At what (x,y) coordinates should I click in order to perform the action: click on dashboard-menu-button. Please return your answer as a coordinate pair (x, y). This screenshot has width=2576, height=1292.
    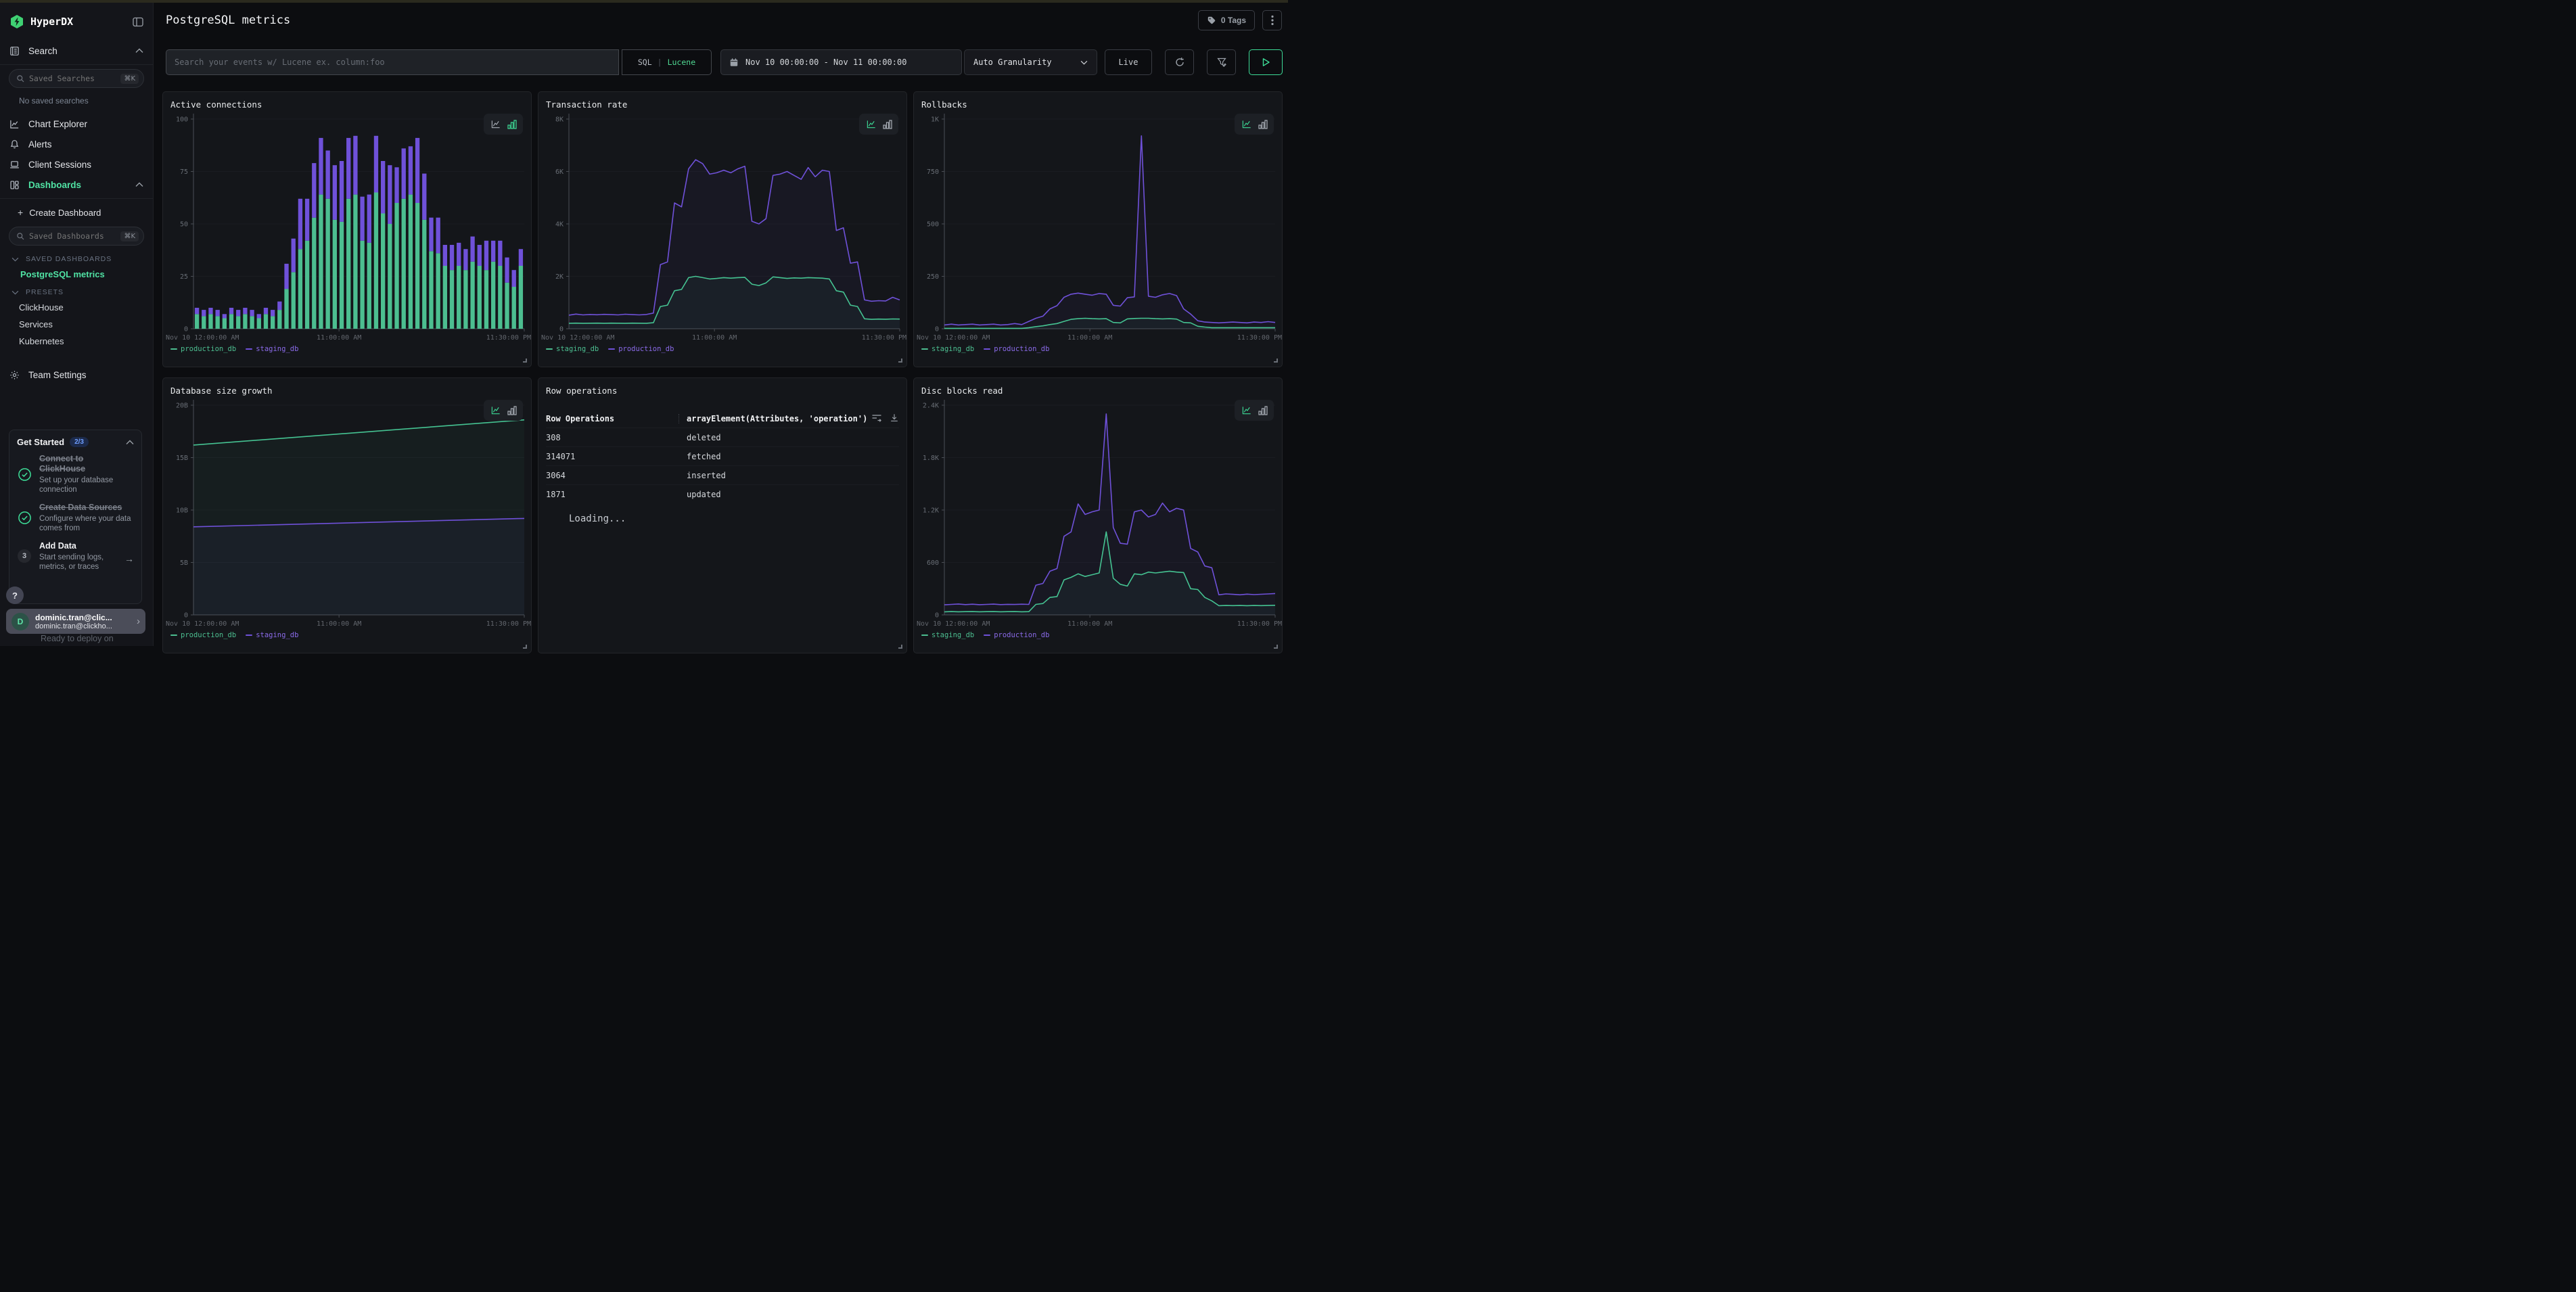
    Looking at the image, I should click on (1272, 20).